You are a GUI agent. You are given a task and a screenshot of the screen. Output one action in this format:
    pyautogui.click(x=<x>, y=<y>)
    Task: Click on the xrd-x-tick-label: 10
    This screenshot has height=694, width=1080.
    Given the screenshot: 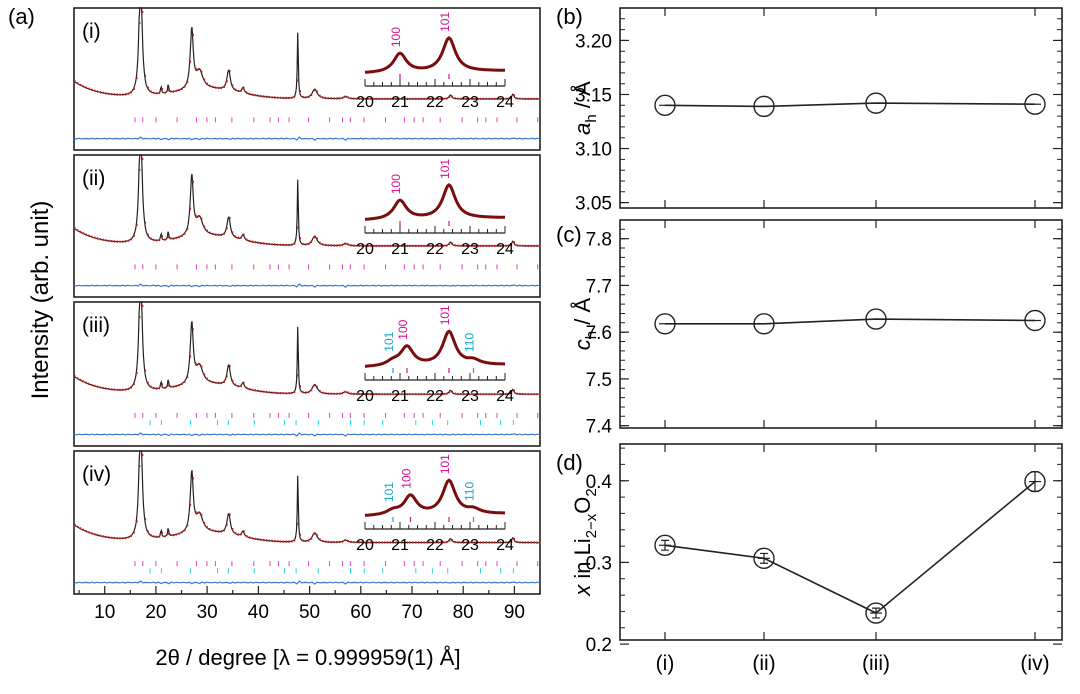 What is the action you would take?
    pyautogui.click(x=104, y=612)
    